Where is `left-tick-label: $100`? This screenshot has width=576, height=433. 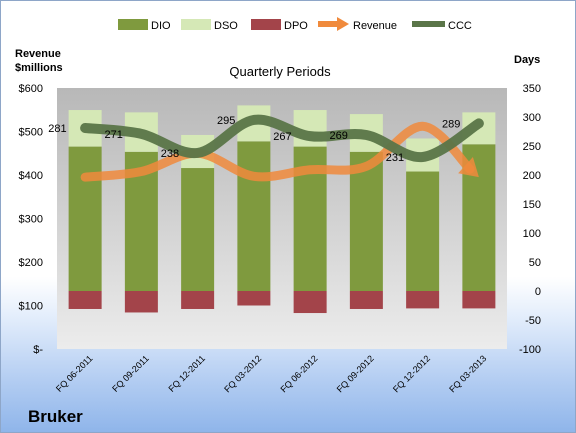
left-tick-label: $100 is located at coordinates (31, 307).